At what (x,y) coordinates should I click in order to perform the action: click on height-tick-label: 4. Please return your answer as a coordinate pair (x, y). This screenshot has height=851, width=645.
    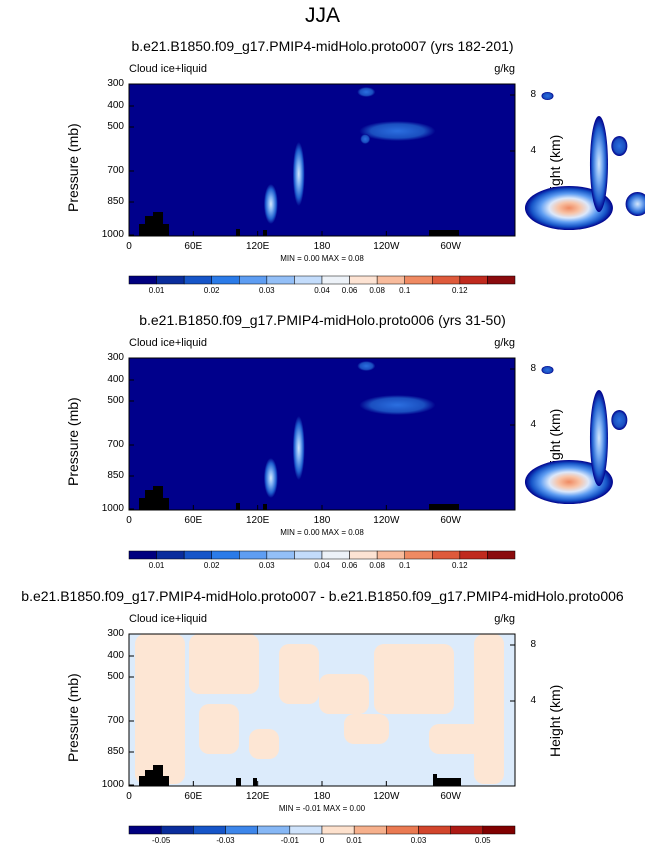
    Looking at the image, I should click on (533, 424).